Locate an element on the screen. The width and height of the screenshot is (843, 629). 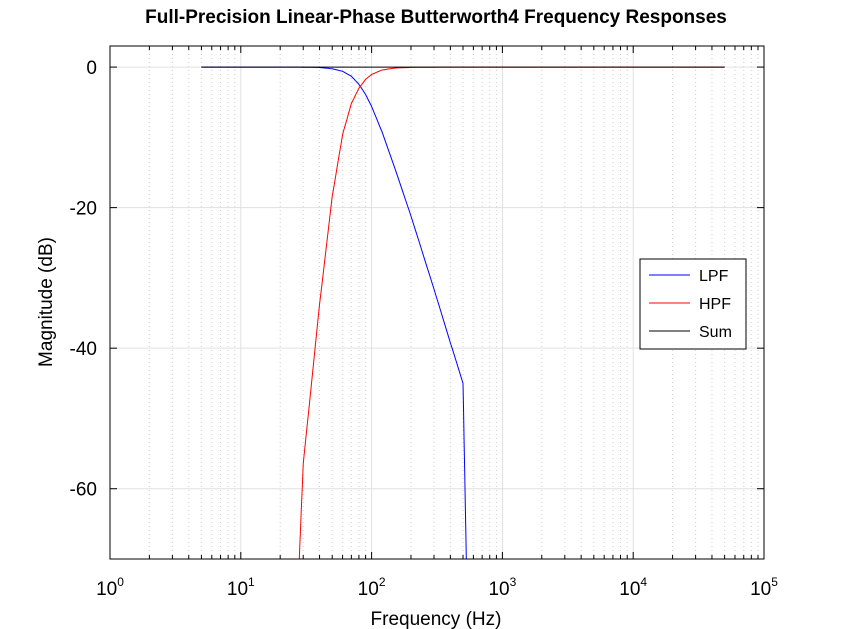
x-axis-label: Frequency (Hz) is located at coordinates (436, 619).